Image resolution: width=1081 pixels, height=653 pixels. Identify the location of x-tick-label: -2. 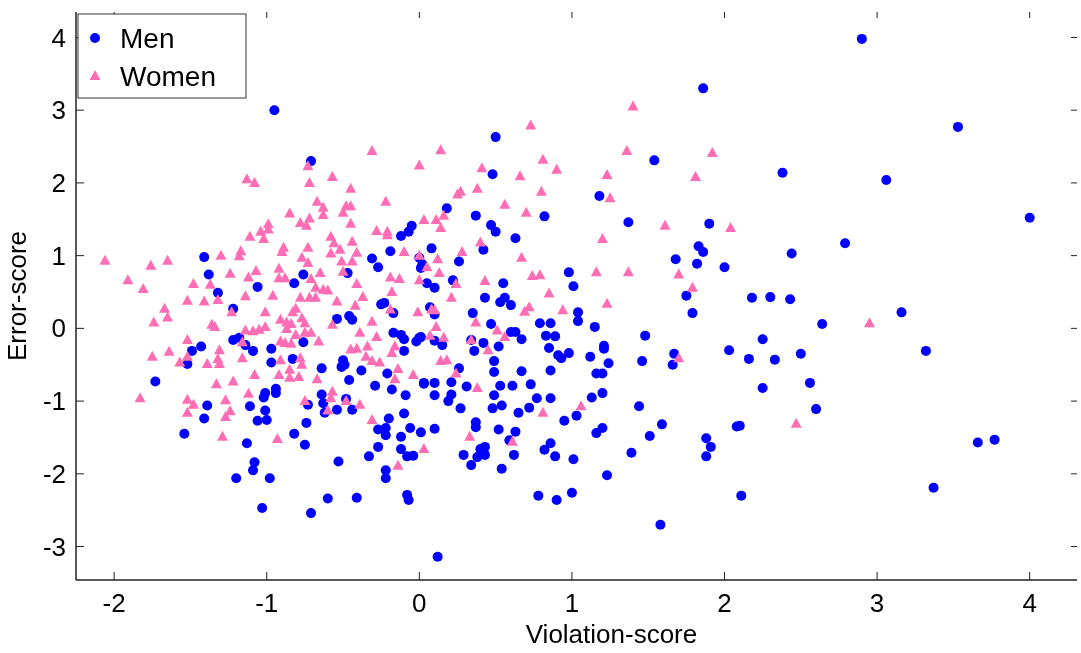
(114, 603).